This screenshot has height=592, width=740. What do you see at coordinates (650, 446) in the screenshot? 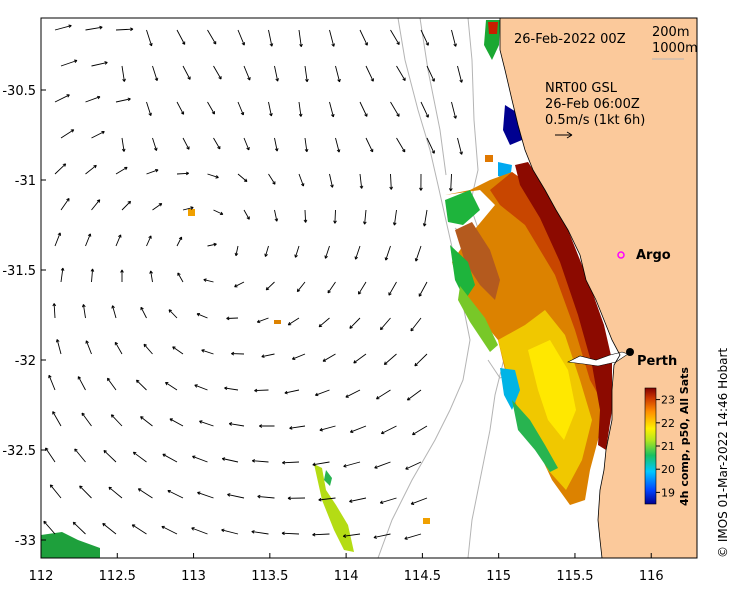
I see `colorbar` at bounding box center [650, 446].